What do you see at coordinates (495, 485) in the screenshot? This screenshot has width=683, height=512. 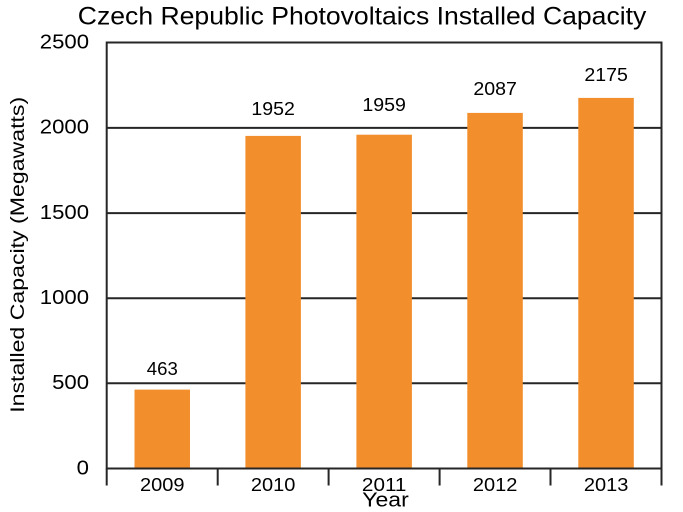 I see `svg-text: 2012` at bounding box center [495, 485].